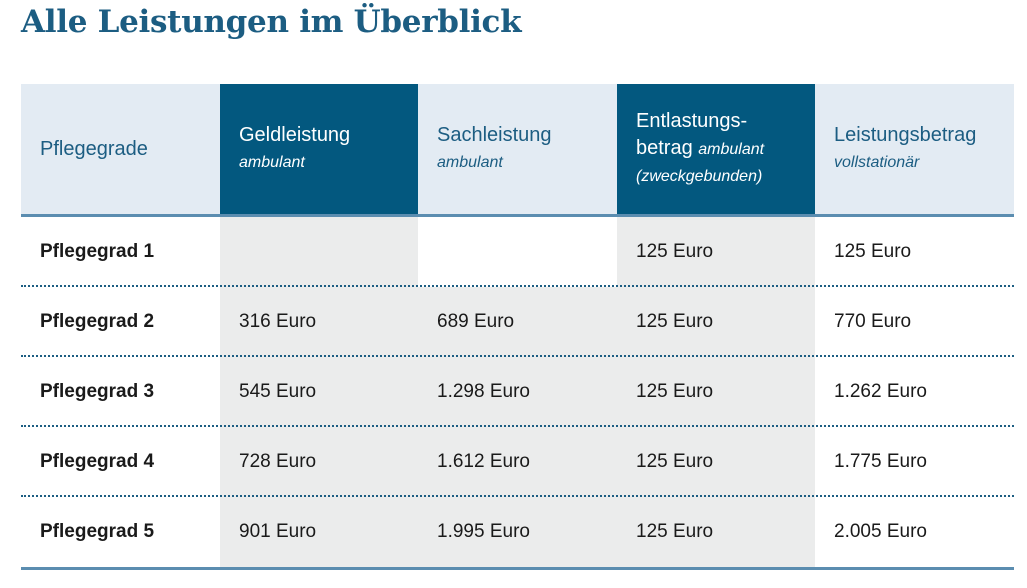  Describe the element at coordinates (319, 462) in the screenshot. I see `cell-geldleistung: 728 Euro` at that location.